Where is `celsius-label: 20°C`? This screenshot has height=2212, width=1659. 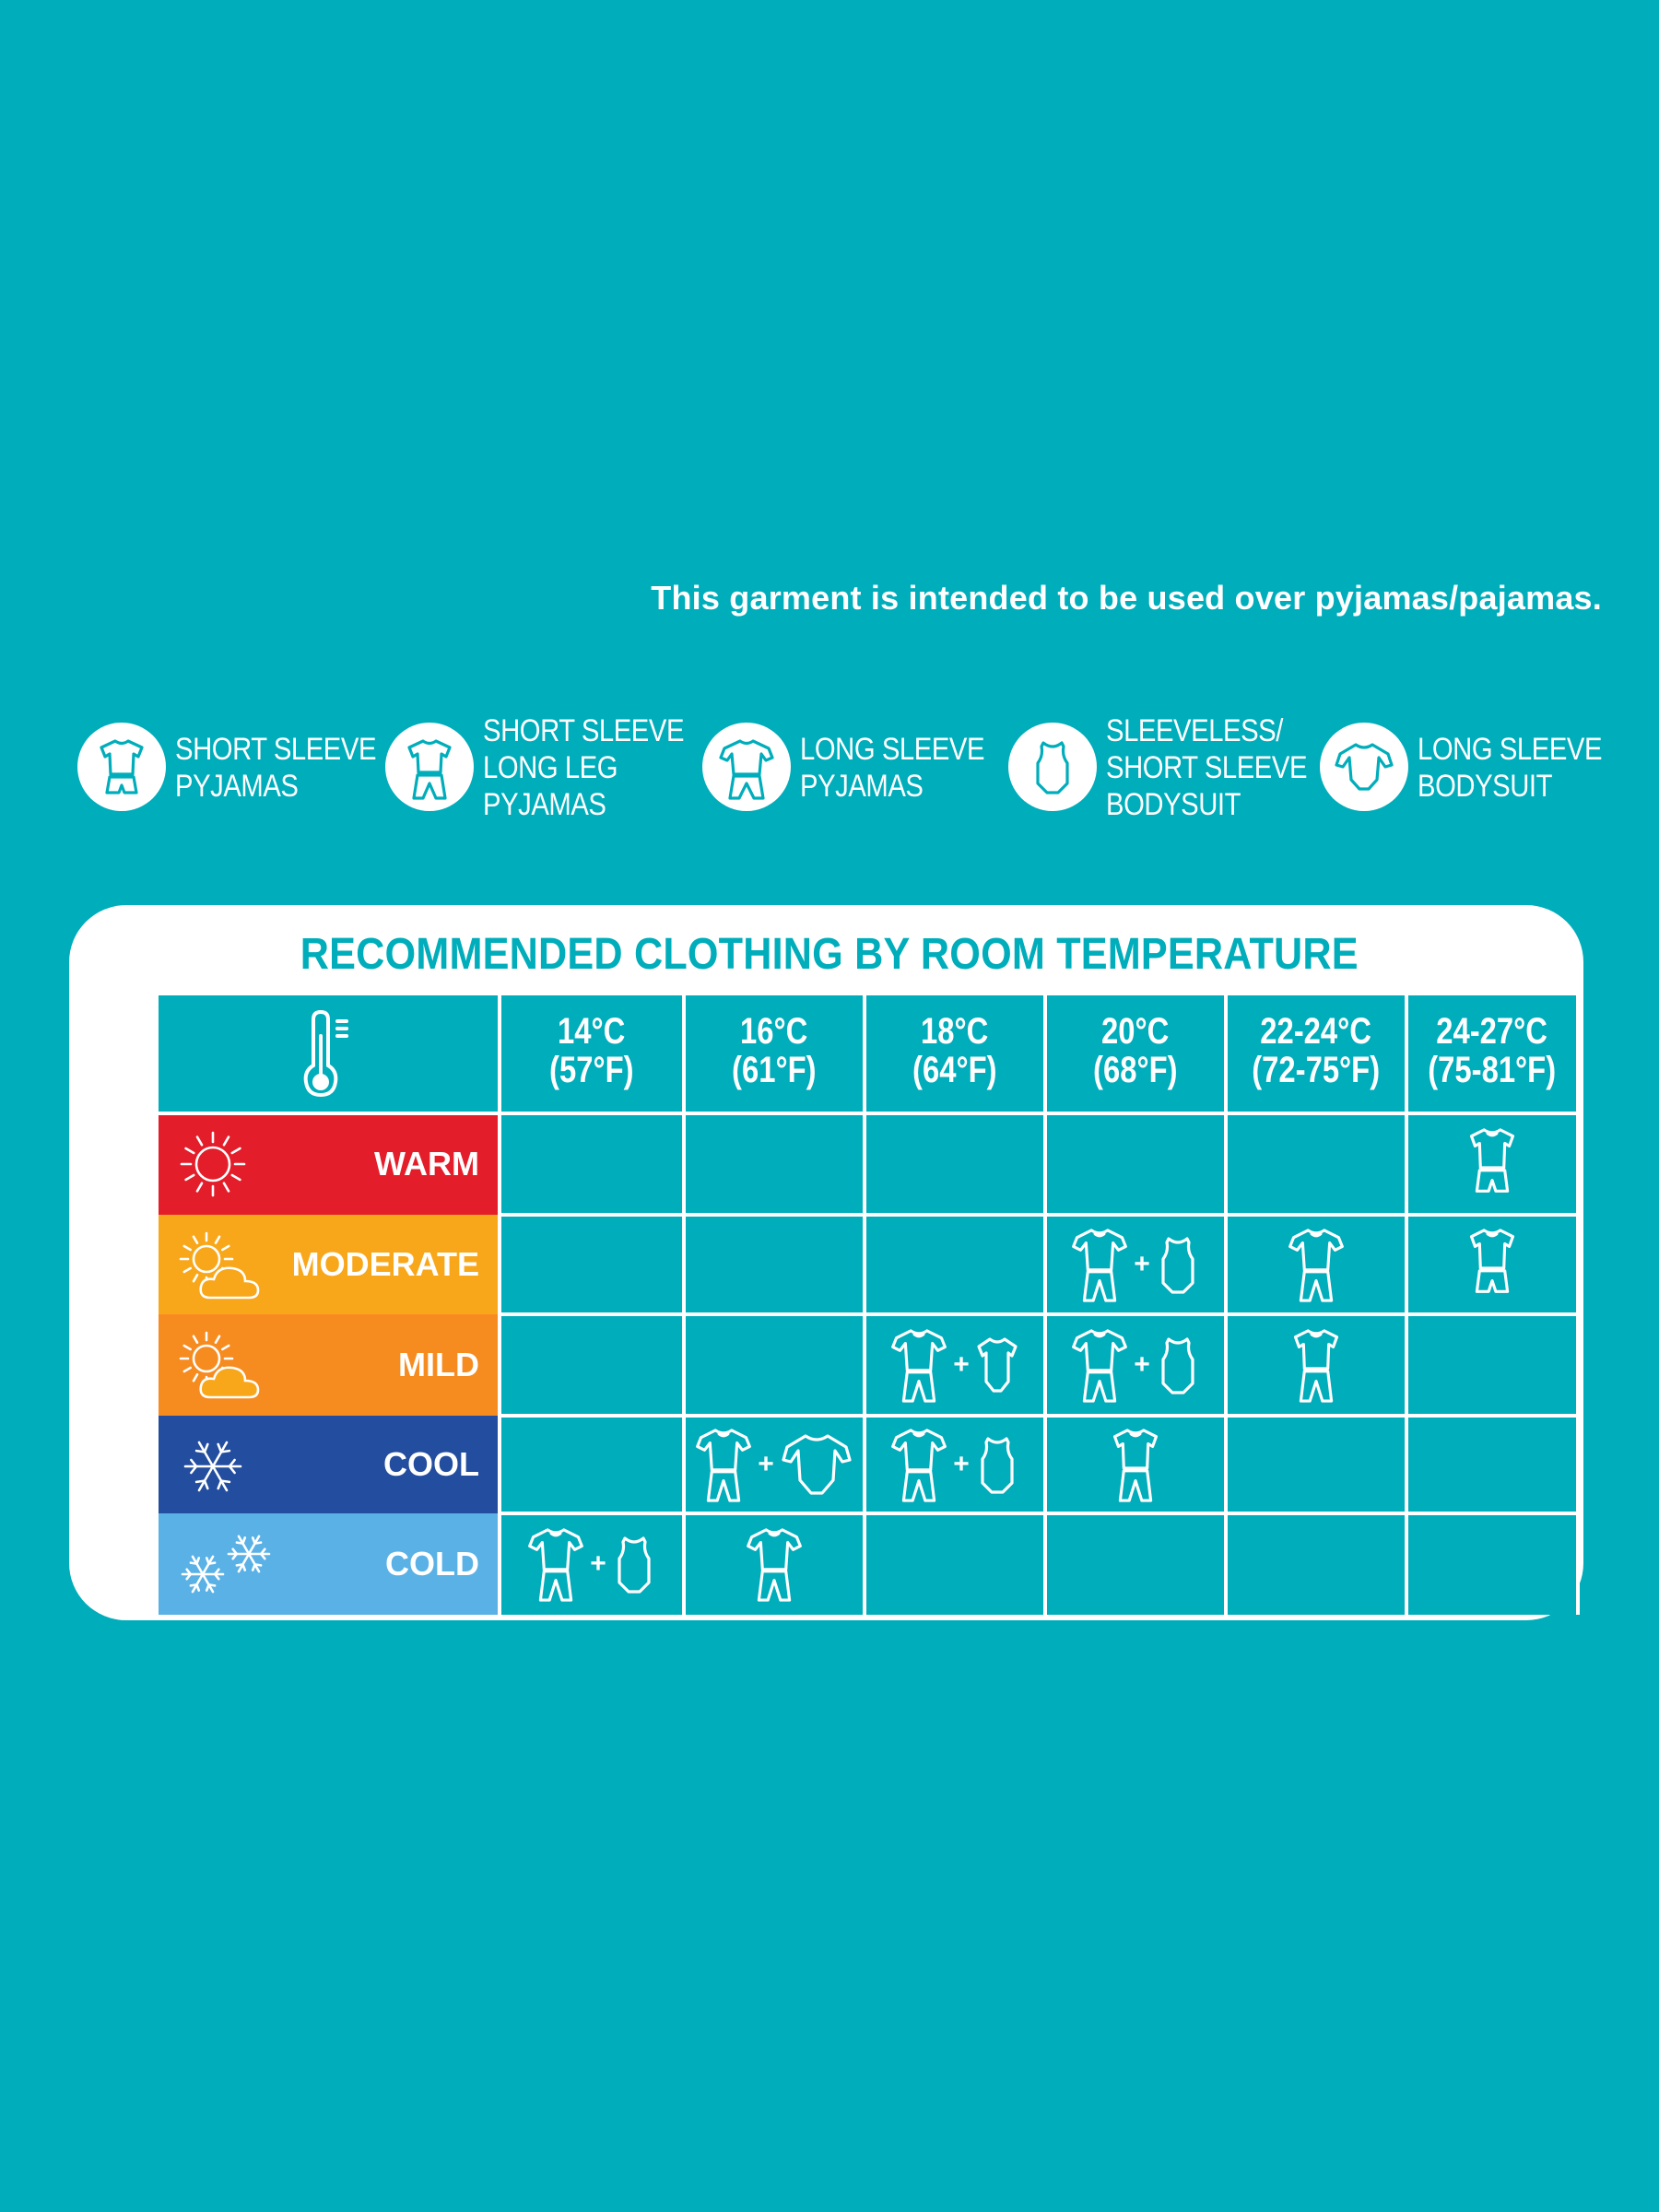
celsius-label: 20°C is located at coordinates (1135, 1031).